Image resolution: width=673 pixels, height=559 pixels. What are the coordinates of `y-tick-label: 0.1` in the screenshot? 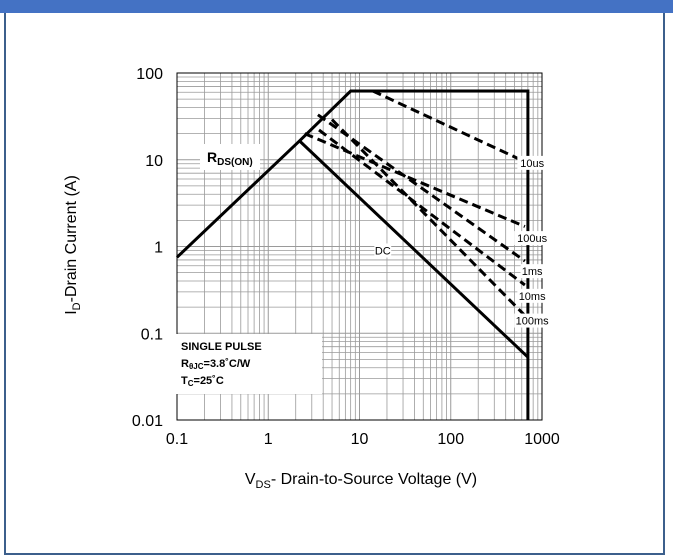 It's located at (152, 334).